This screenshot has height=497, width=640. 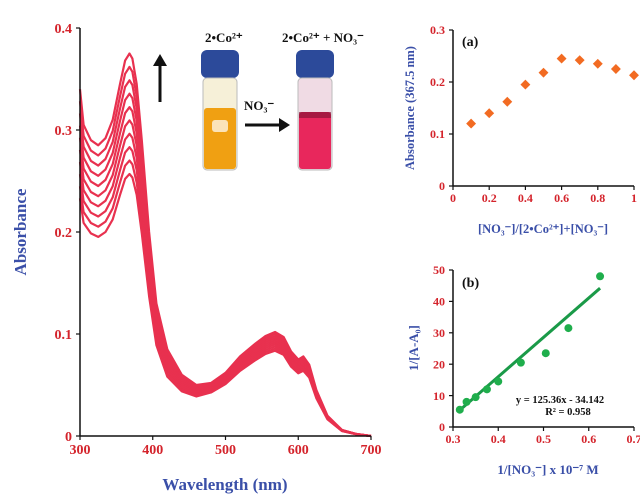 What do you see at coordinates (568, 412) in the screenshot?
I see `b-r2: R² = 0.958` at bounding box center [568, 412].